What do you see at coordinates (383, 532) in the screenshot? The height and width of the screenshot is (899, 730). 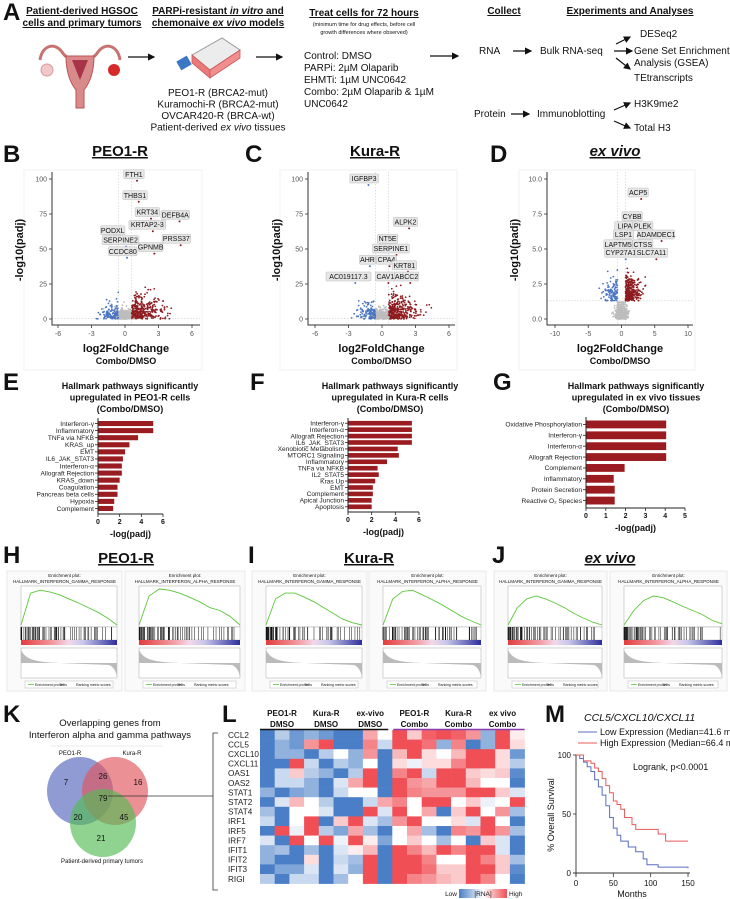 I see `x-axis-label: -log(padj)` at bounding box center [383, 532].